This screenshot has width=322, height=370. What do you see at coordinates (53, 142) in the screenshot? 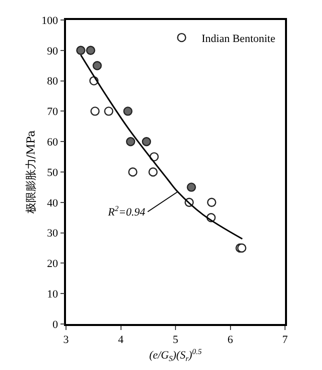
I see `y-tick-label: 60` at bounding box center [53, 142].